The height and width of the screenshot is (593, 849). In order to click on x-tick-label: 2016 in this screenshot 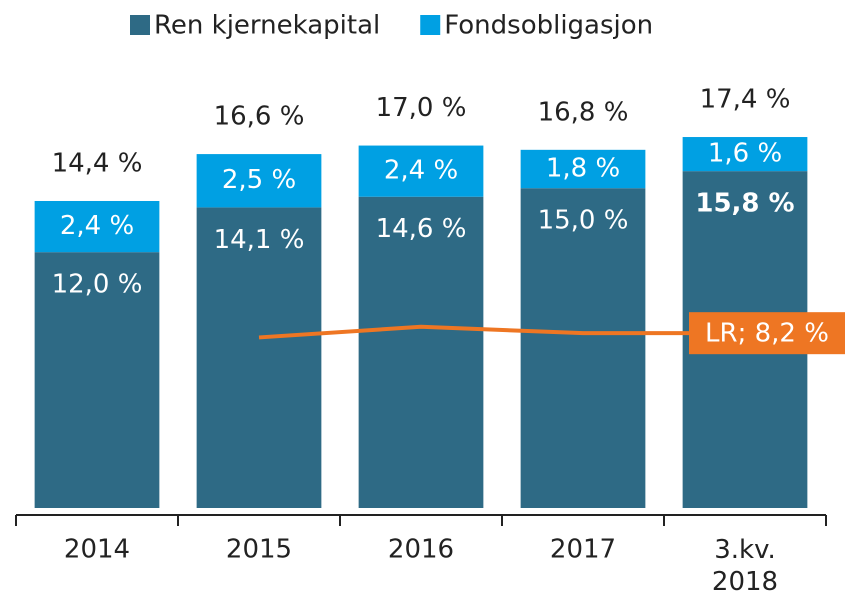, I will do `click(421, 550)`.